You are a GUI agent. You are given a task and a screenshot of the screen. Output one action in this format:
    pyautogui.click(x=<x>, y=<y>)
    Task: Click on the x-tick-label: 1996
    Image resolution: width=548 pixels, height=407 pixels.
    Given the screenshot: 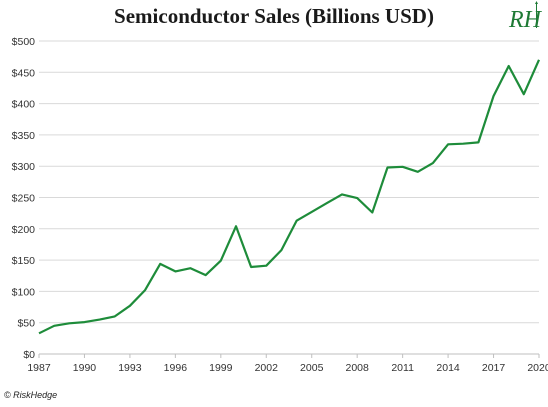 What is the action you would take?
    pyautogui.click(x=176, y=368)
    